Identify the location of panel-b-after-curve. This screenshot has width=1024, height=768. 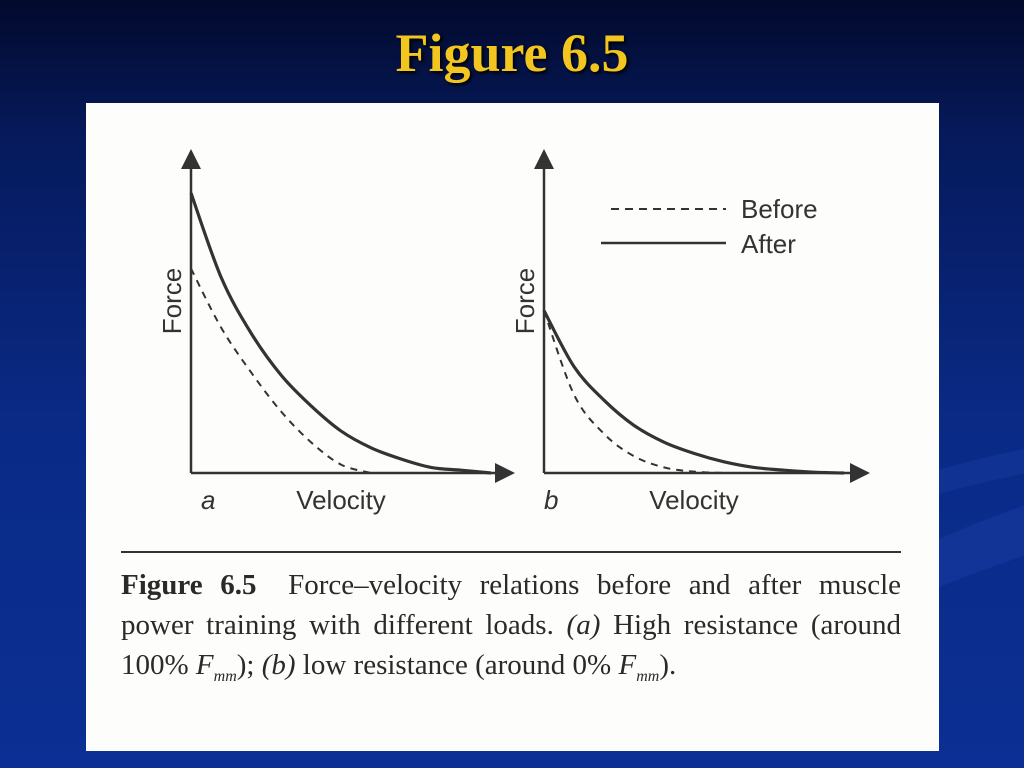
(693, 392).